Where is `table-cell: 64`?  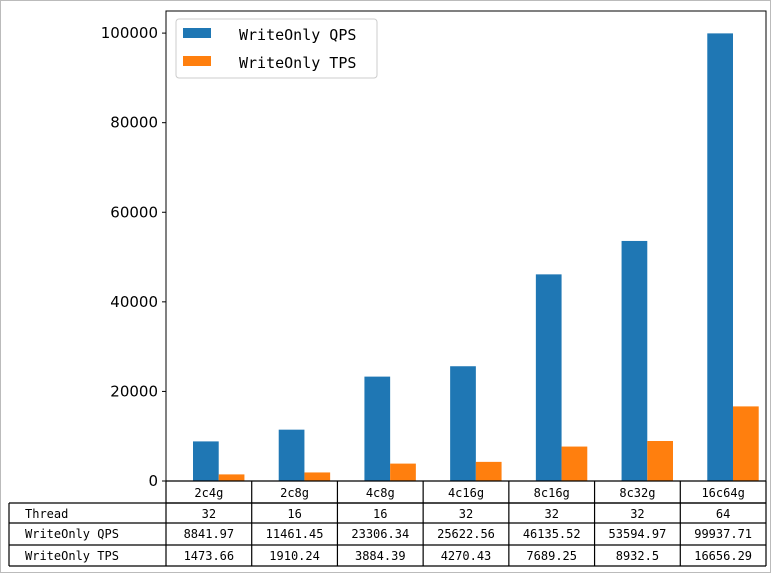 table-cell: 64 is located at coordinates (723, 514).